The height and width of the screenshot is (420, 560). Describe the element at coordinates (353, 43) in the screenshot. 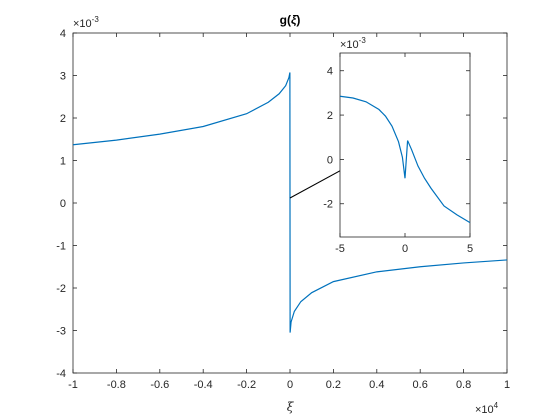

I see `inset-y-exponent-label: ×10⁻³` at that location.